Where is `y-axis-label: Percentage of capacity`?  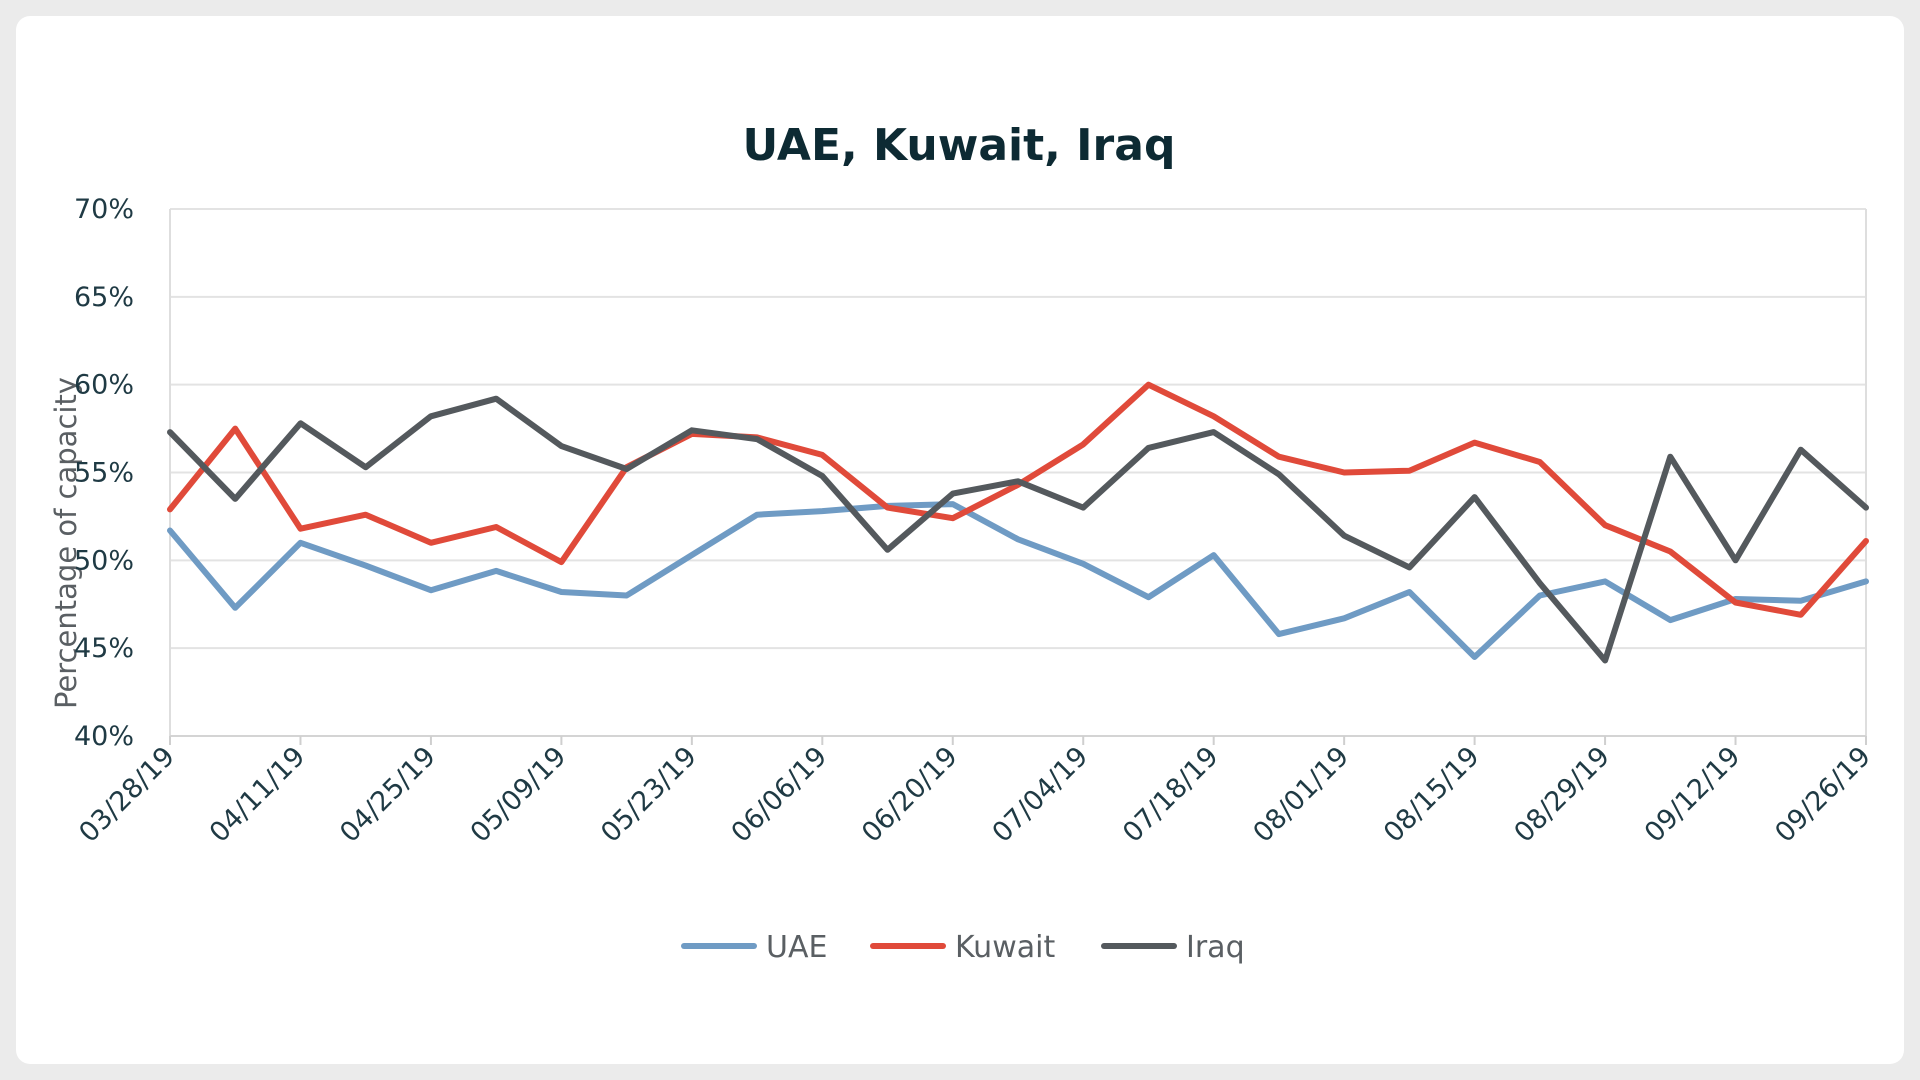
y-axis-label: Percentage of capacity is located at coordinates (66, 543).